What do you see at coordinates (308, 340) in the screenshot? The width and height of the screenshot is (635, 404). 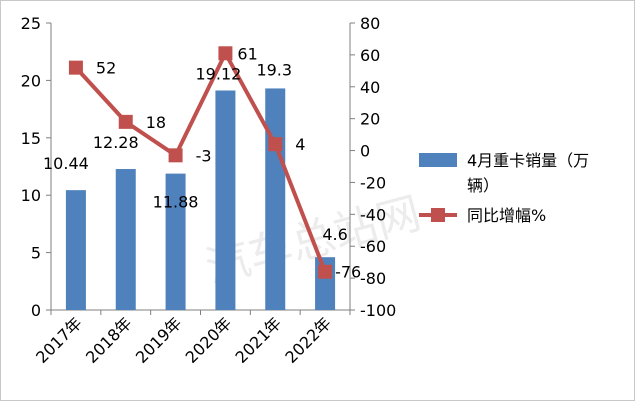 I see `x-tick-label: 2022年` at bounding box center [308, 340].